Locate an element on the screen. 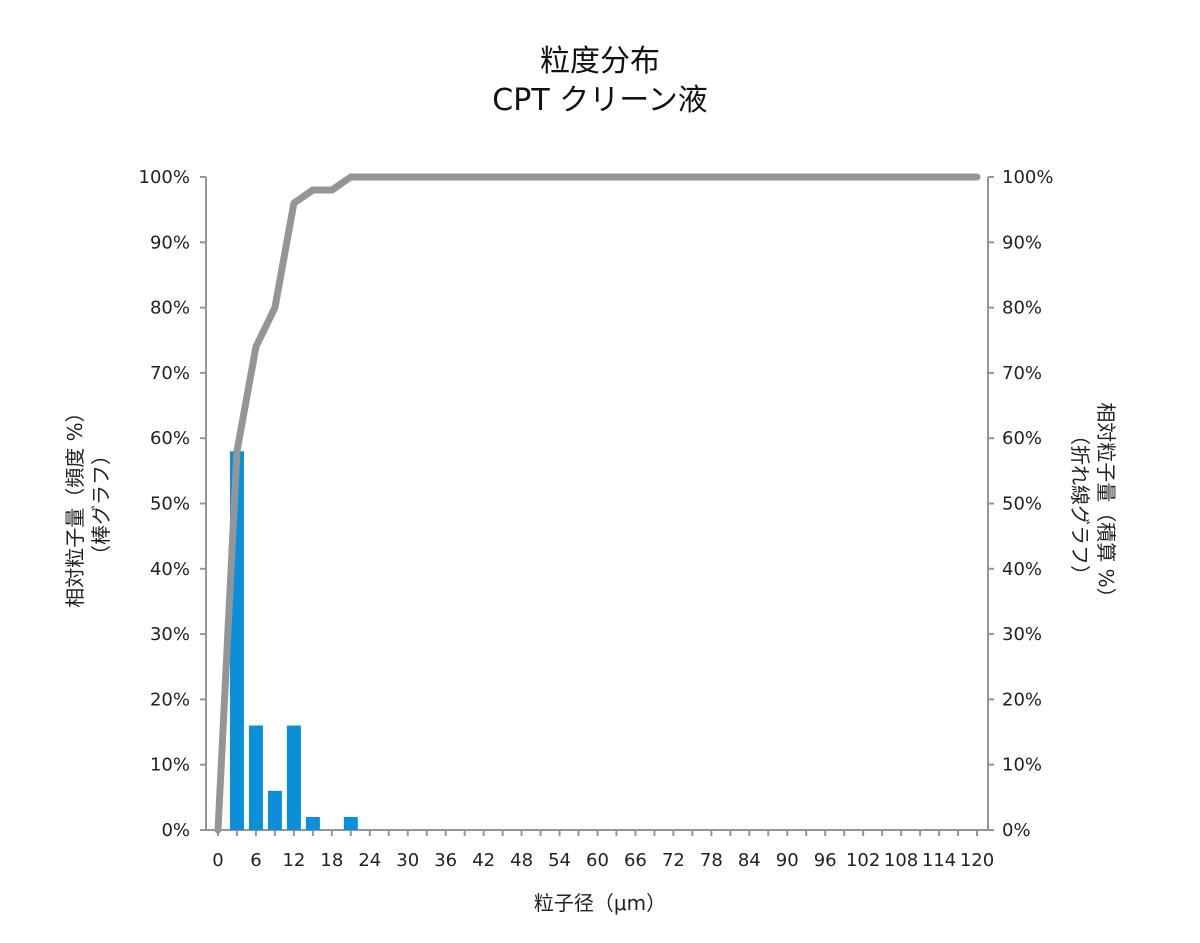 Image resolution: width=1200 pixels, height=943 pixels. left-y-tick-label: 0% is located at coordinates (175, 830).